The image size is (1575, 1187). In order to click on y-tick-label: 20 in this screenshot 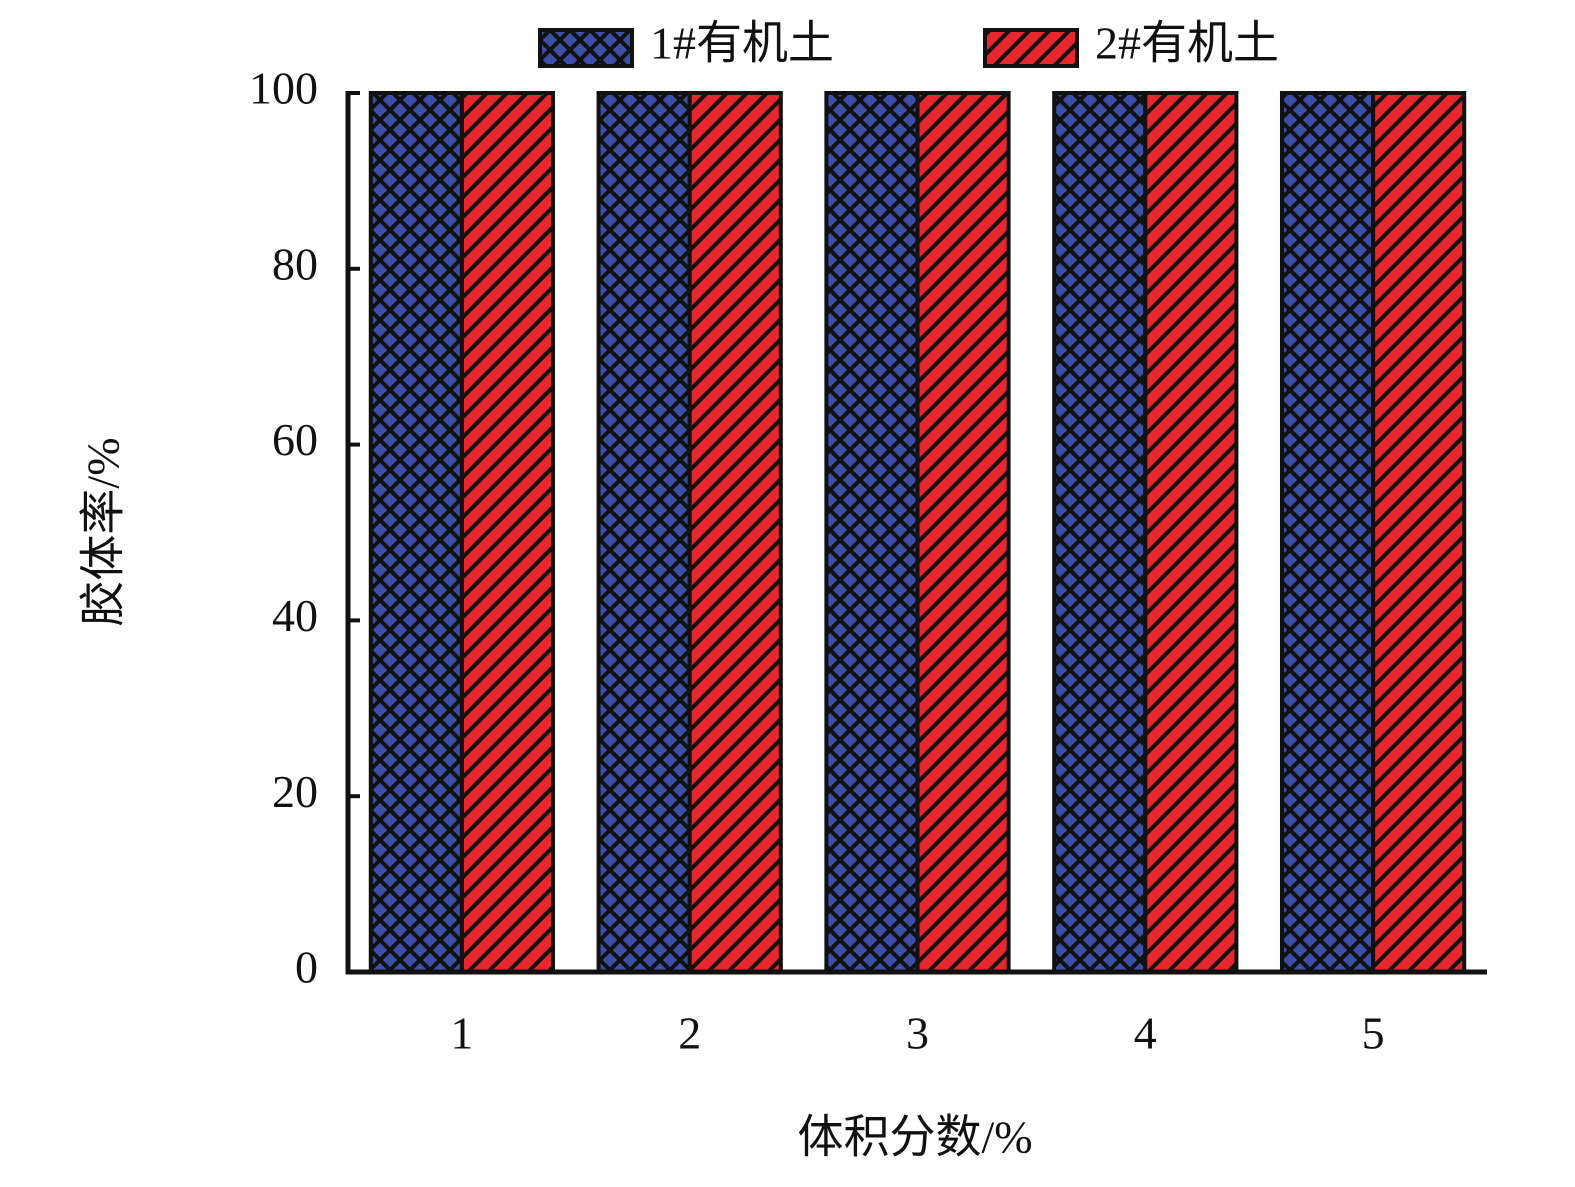, I will do `click(295, 791)`.